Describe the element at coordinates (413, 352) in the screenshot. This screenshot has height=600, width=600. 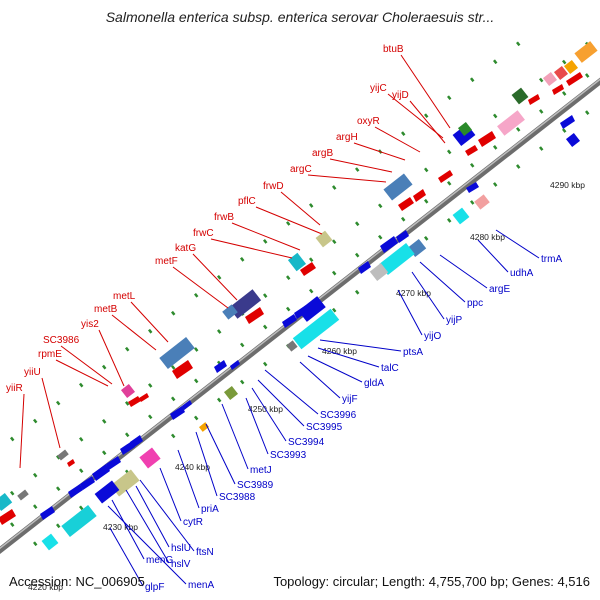
I see `gene-label-ptsa: ptsA` at that location.